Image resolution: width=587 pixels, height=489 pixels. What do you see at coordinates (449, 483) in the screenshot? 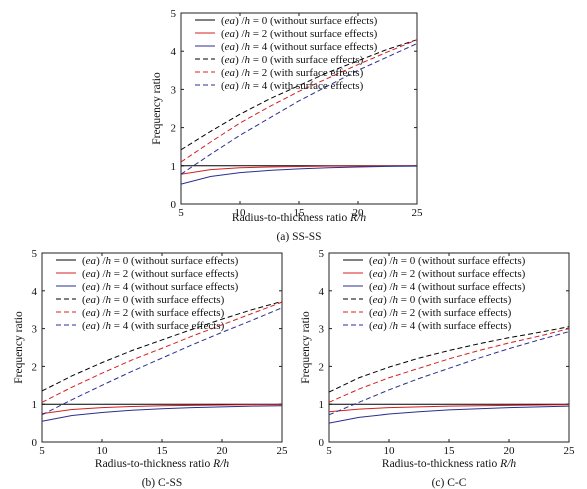
I see `chart-caption: (c) C-C` at bounding box center [449, 483].